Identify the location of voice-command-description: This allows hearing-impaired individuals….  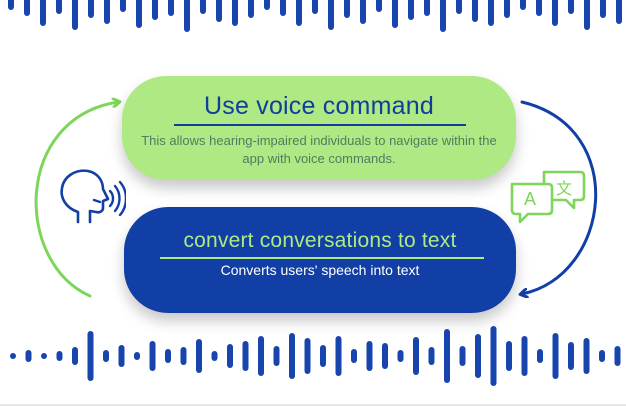
(319, 149).